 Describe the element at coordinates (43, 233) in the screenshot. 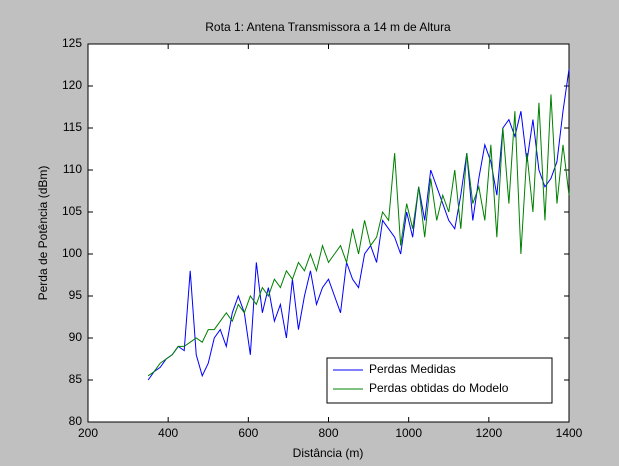

I see `y-axis-label: Perda de Potência (dBm)` at that location.